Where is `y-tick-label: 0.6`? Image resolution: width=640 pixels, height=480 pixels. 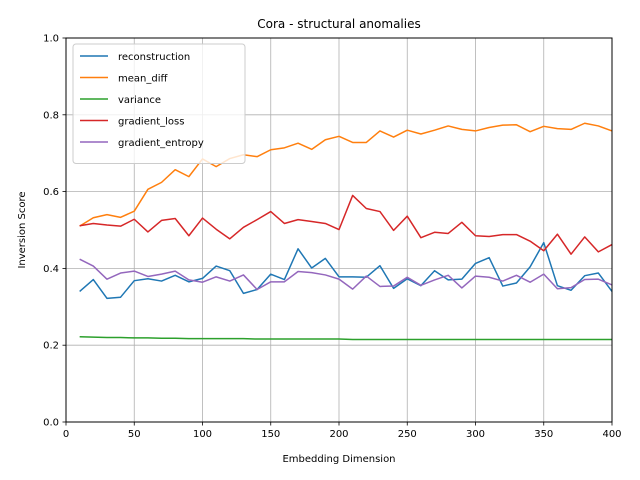 y-tick-label: 0.6 is located at coordinates (51, 192).